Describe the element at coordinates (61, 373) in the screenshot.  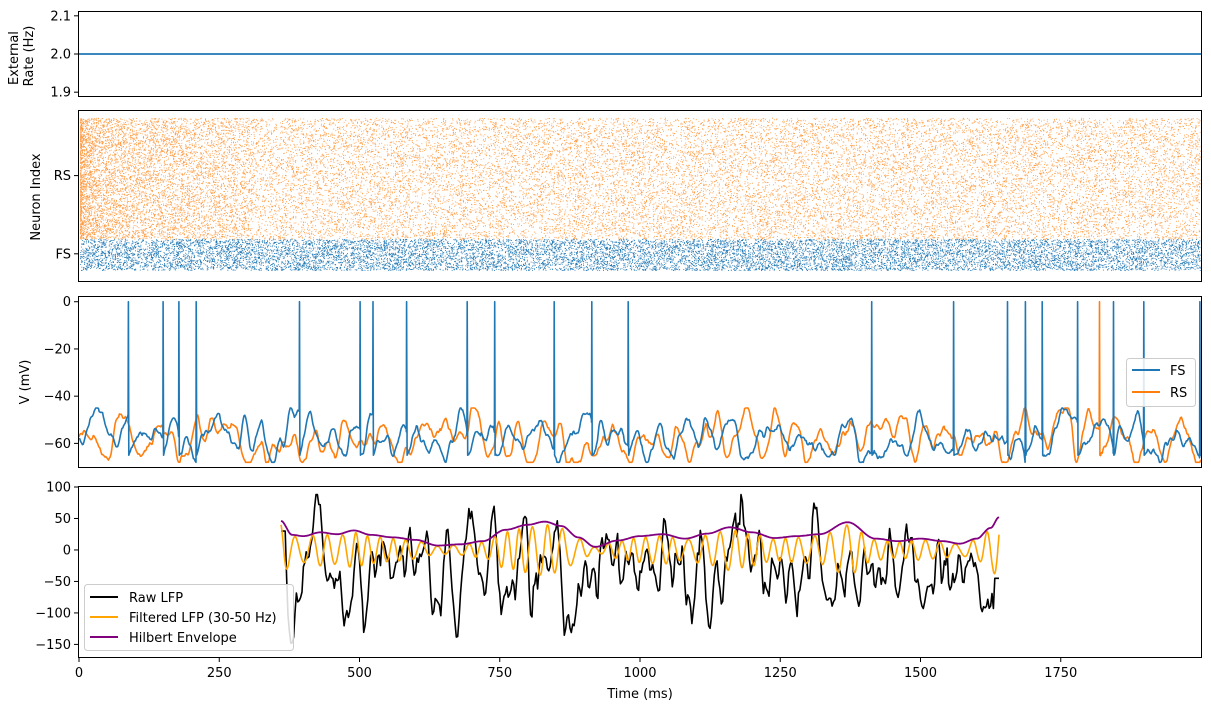
I see `voltage-y-ticks: 0 −20 −40 −60` at that location.